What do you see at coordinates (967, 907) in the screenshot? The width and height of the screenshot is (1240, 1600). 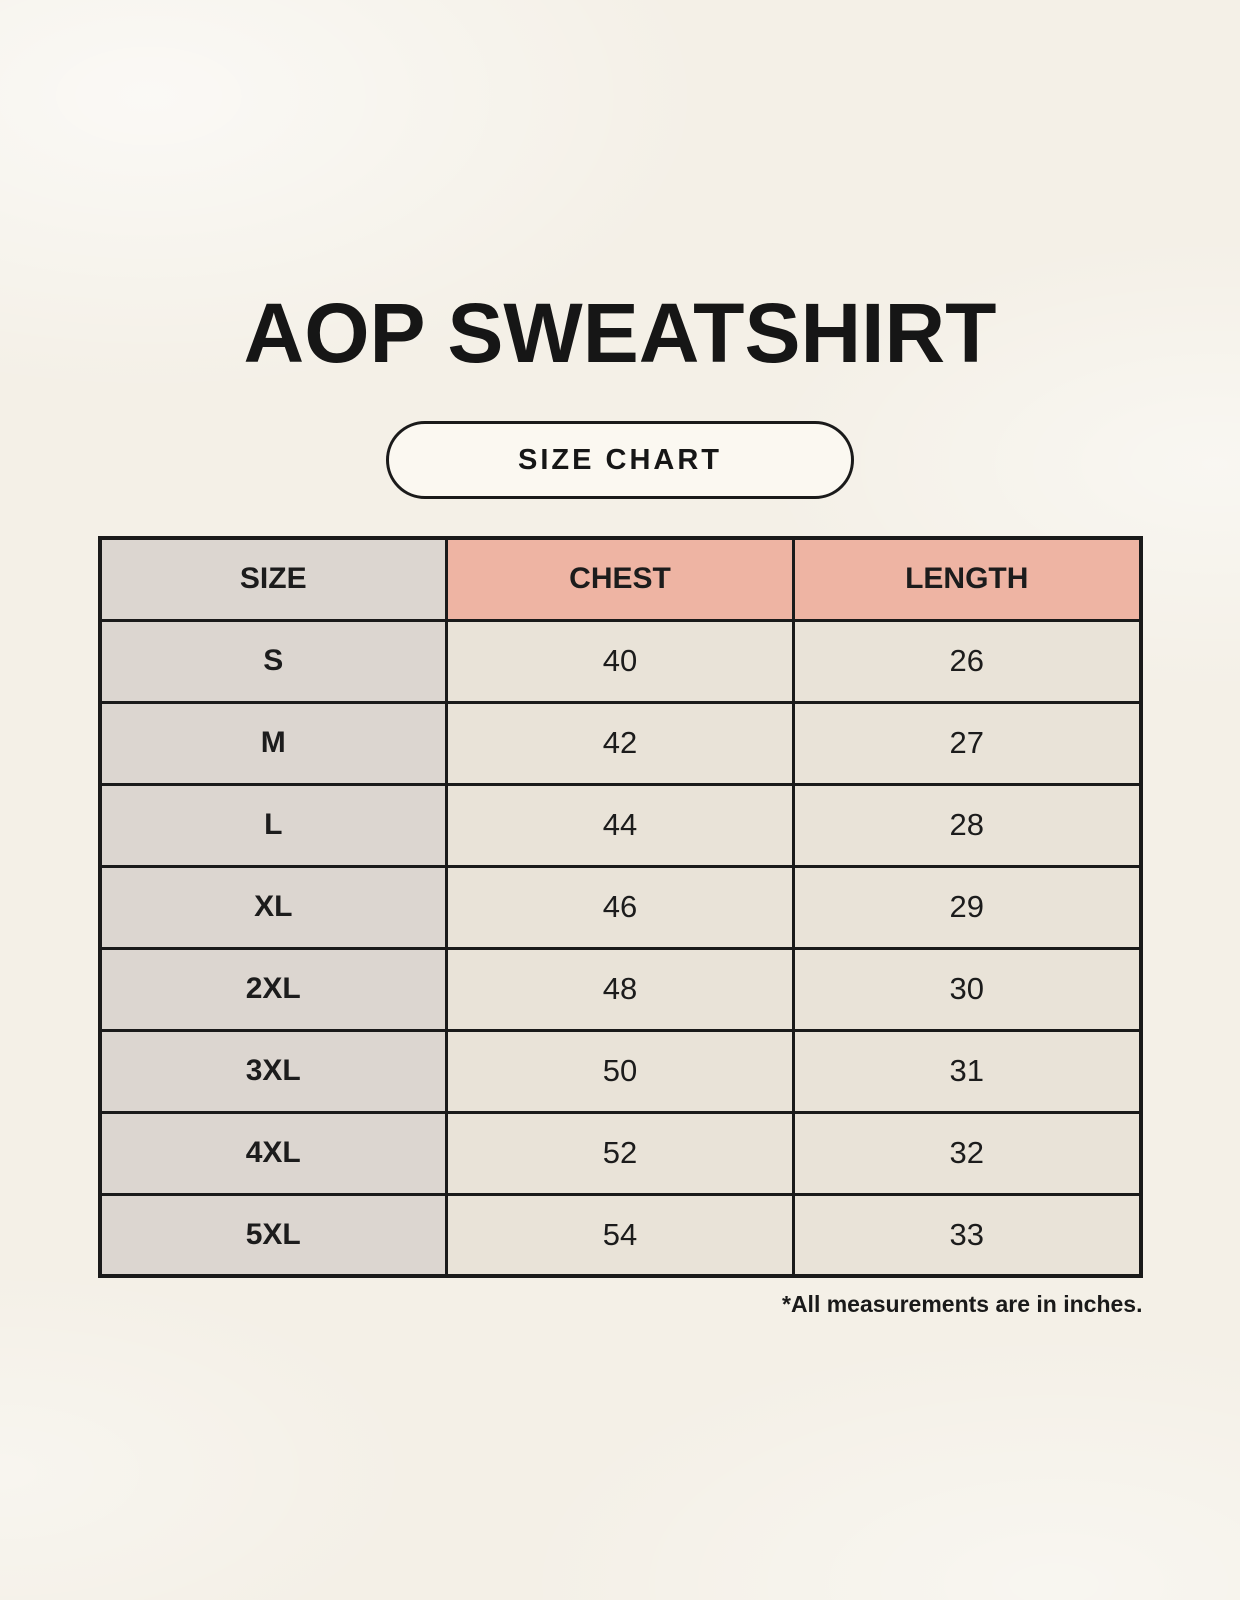 I see `length-cell: 29` at bounding box center [967, 907].